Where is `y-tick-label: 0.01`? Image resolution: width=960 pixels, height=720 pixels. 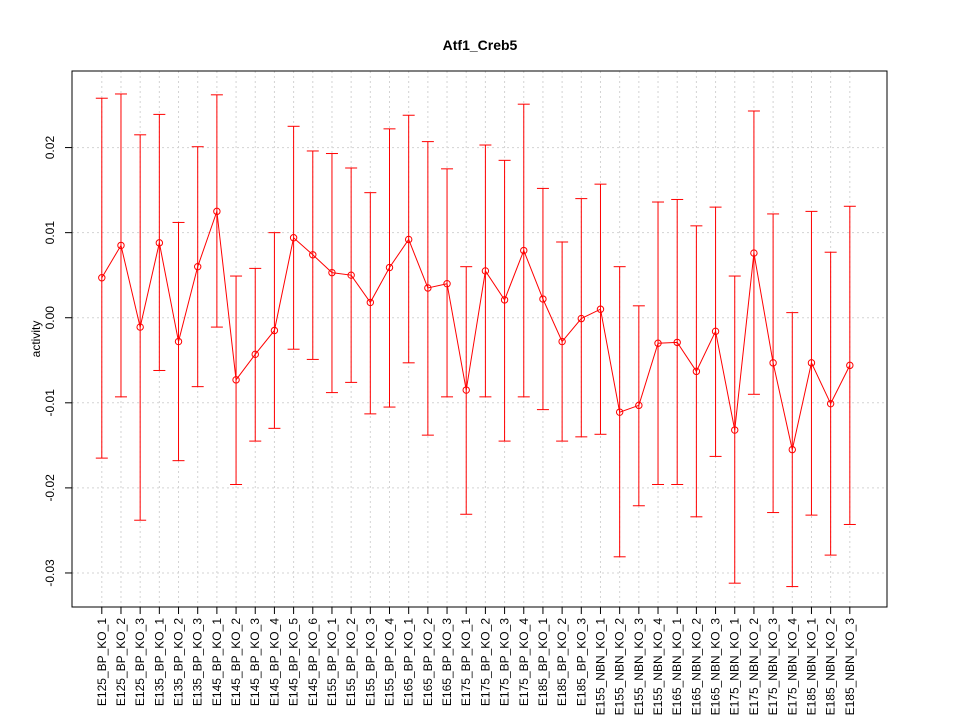 y-tick-label: 0.01 is located at coordinates (50, 233).